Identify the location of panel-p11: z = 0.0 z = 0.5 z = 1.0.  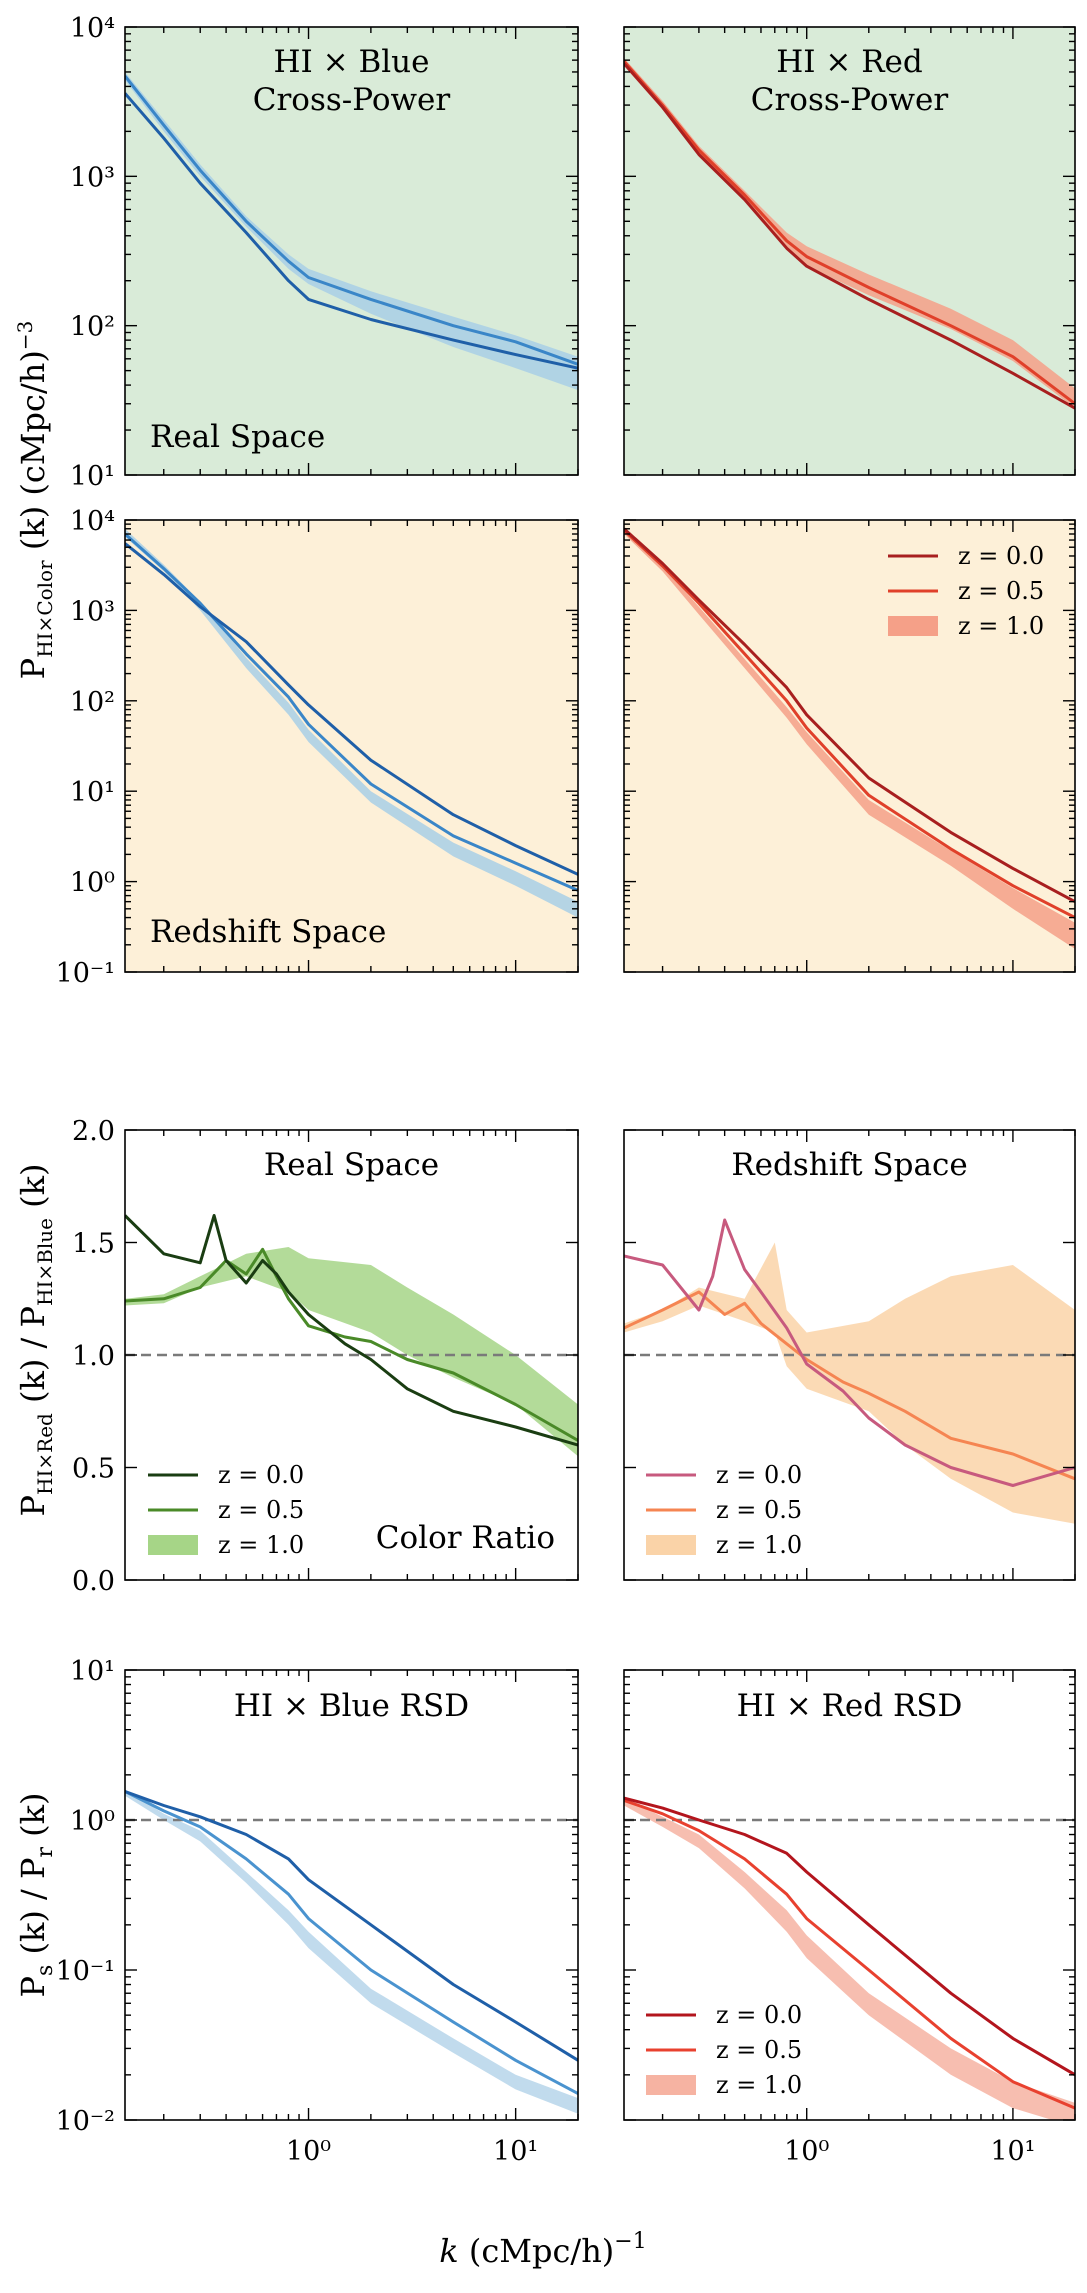
(849, 746).